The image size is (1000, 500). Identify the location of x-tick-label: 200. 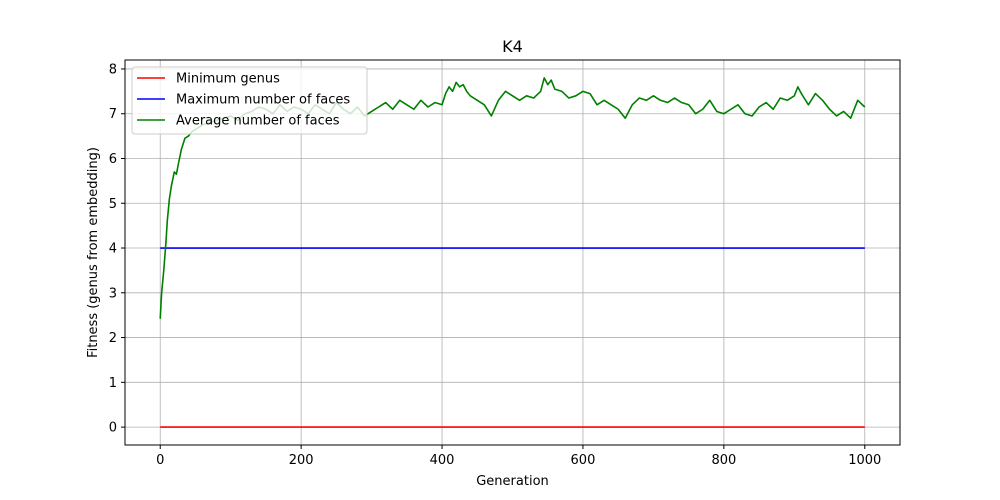
(301, 460).